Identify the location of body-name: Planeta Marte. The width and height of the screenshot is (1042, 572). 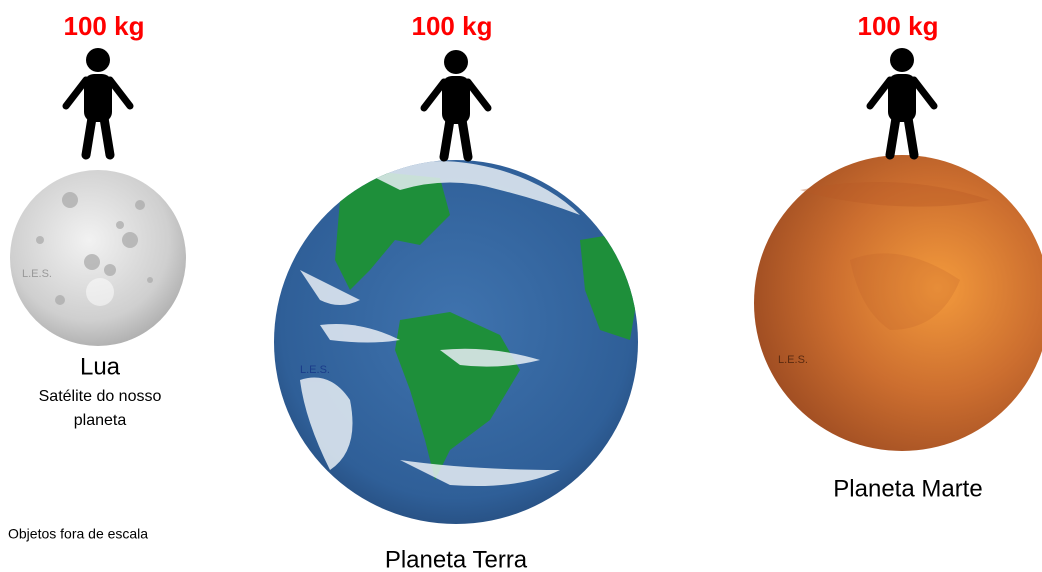
(907, 488).